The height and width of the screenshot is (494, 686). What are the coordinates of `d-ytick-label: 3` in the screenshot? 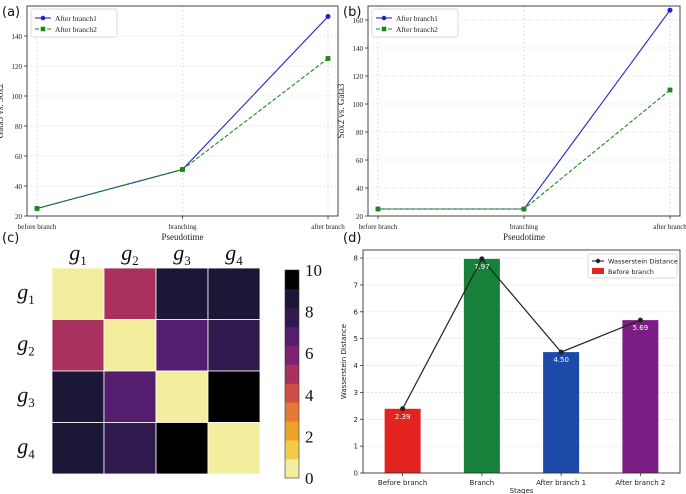 It's located at (356, 393).